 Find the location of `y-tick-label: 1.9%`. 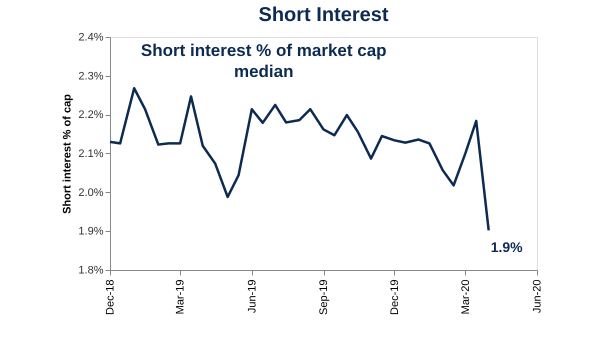

y-tick-label: 1.9% is located at coordinates (91, 232).